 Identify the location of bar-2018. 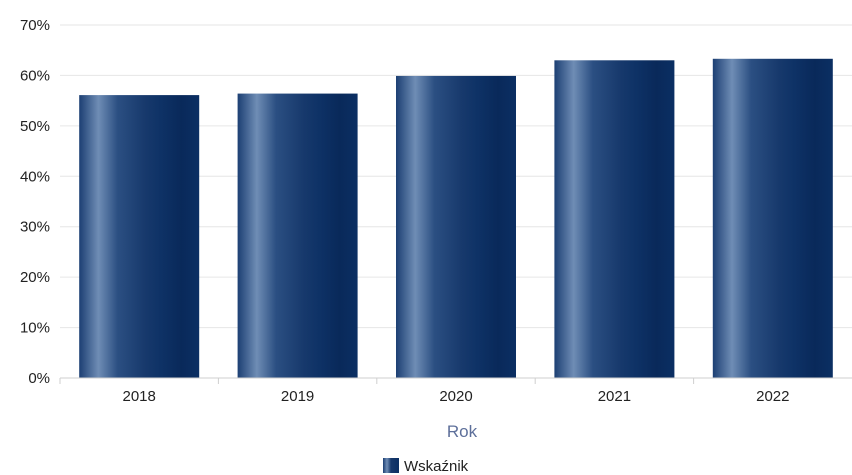
(139, 237).